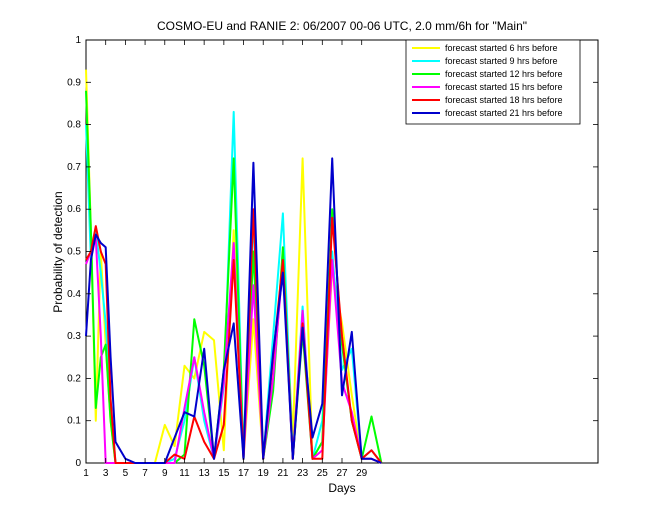  Describe the element at coordinates (86, 473) in the screenshot. I see `x-tick-label: 1` at that location.